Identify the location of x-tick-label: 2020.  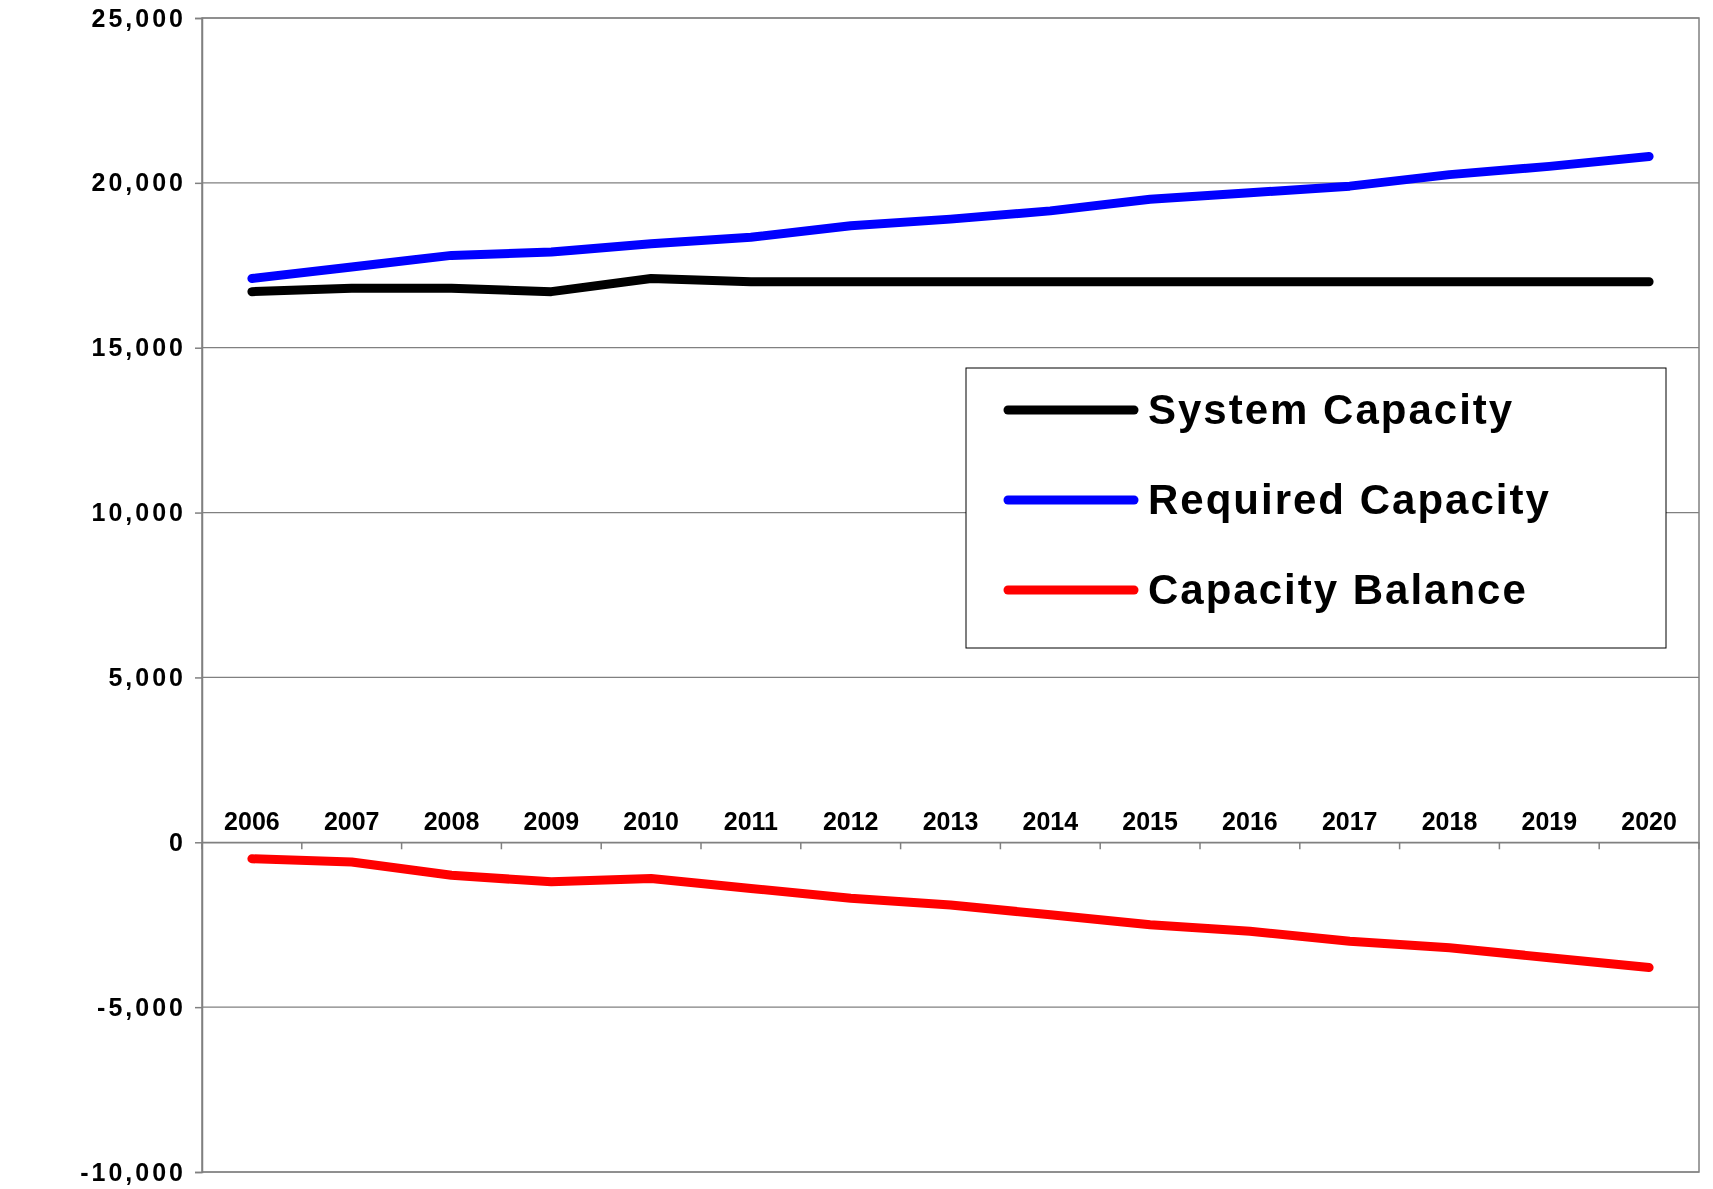
(1649, 821).